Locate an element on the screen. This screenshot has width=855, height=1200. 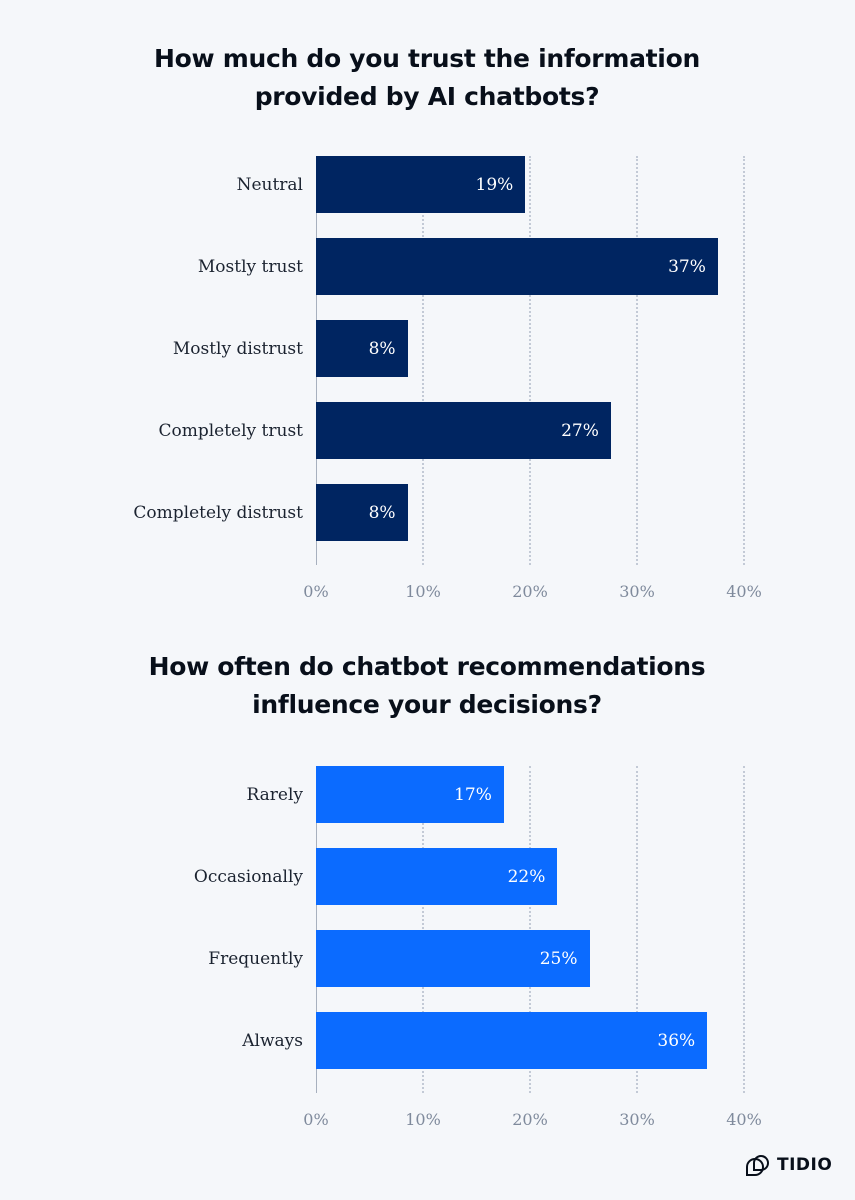
bar: 25% is located at coordinates (453, 958).